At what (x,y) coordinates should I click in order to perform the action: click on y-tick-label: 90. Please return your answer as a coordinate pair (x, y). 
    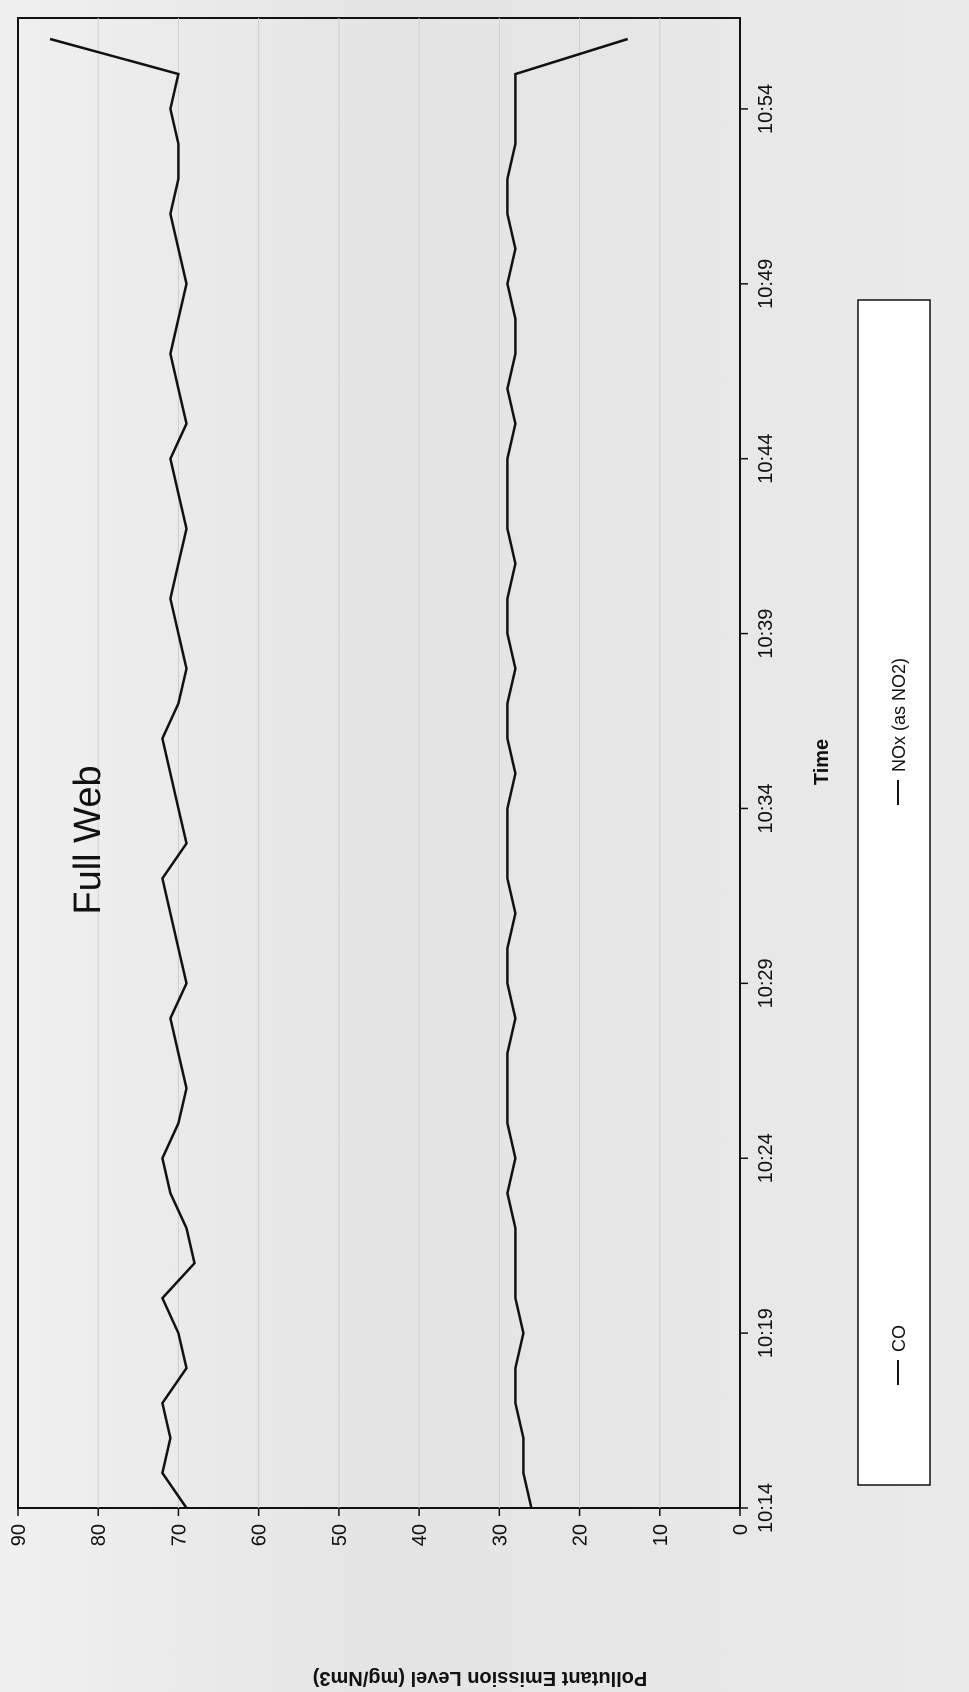
    Looking at the image, I should click on (19, 1535).